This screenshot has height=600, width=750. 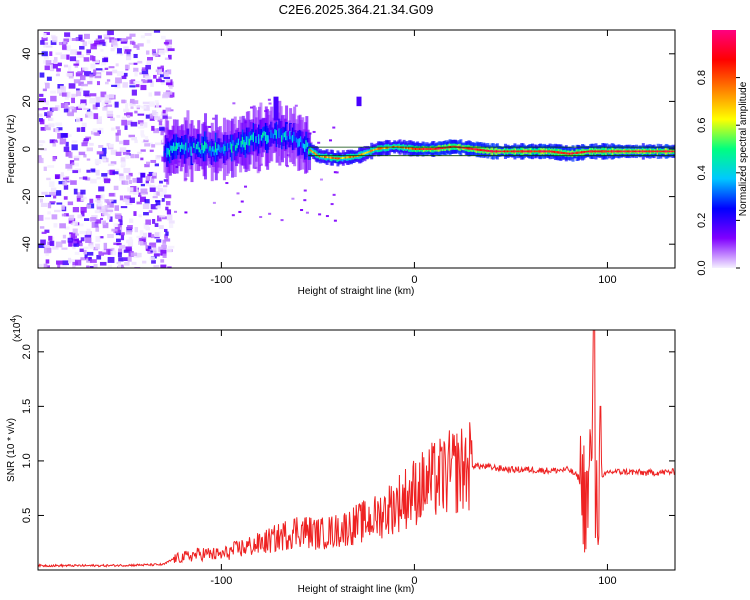 I want to click on figure-title: C2E6.2025.364.21.34.G09, so click(x=356, y=9).